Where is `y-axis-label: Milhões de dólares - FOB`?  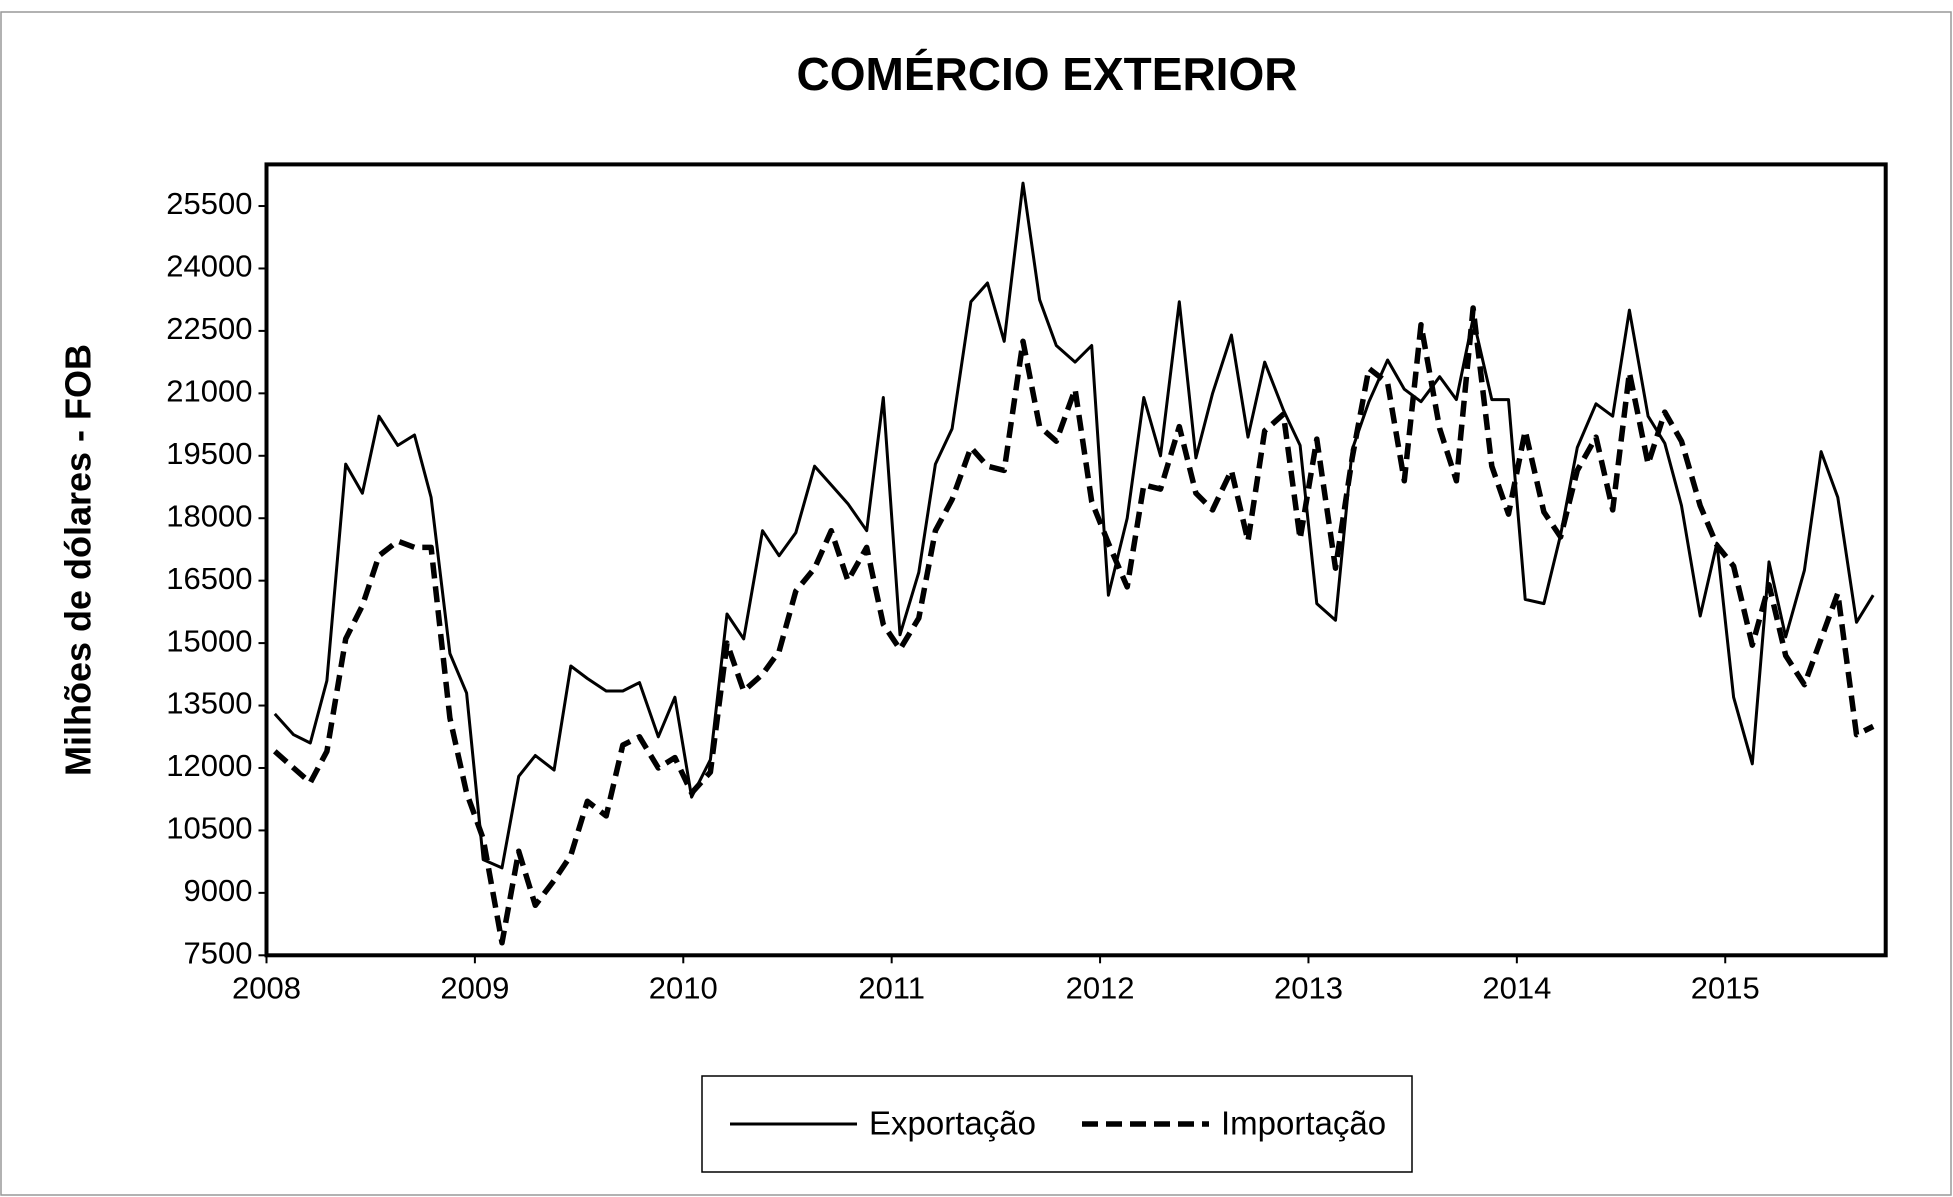 y-axis-label: Milhões de dólares - FOB is located at coordinates (78, 560).